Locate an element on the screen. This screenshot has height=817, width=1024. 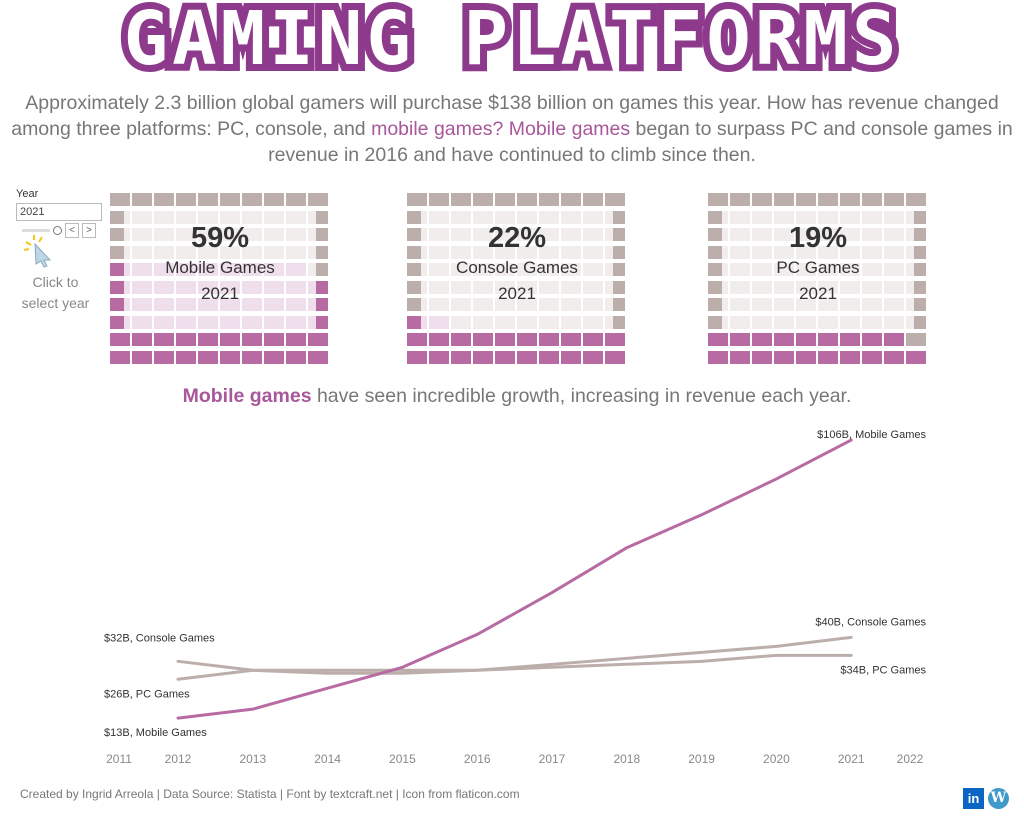
subhead-highlight: Mobile games is located at coordinates (247, 396).